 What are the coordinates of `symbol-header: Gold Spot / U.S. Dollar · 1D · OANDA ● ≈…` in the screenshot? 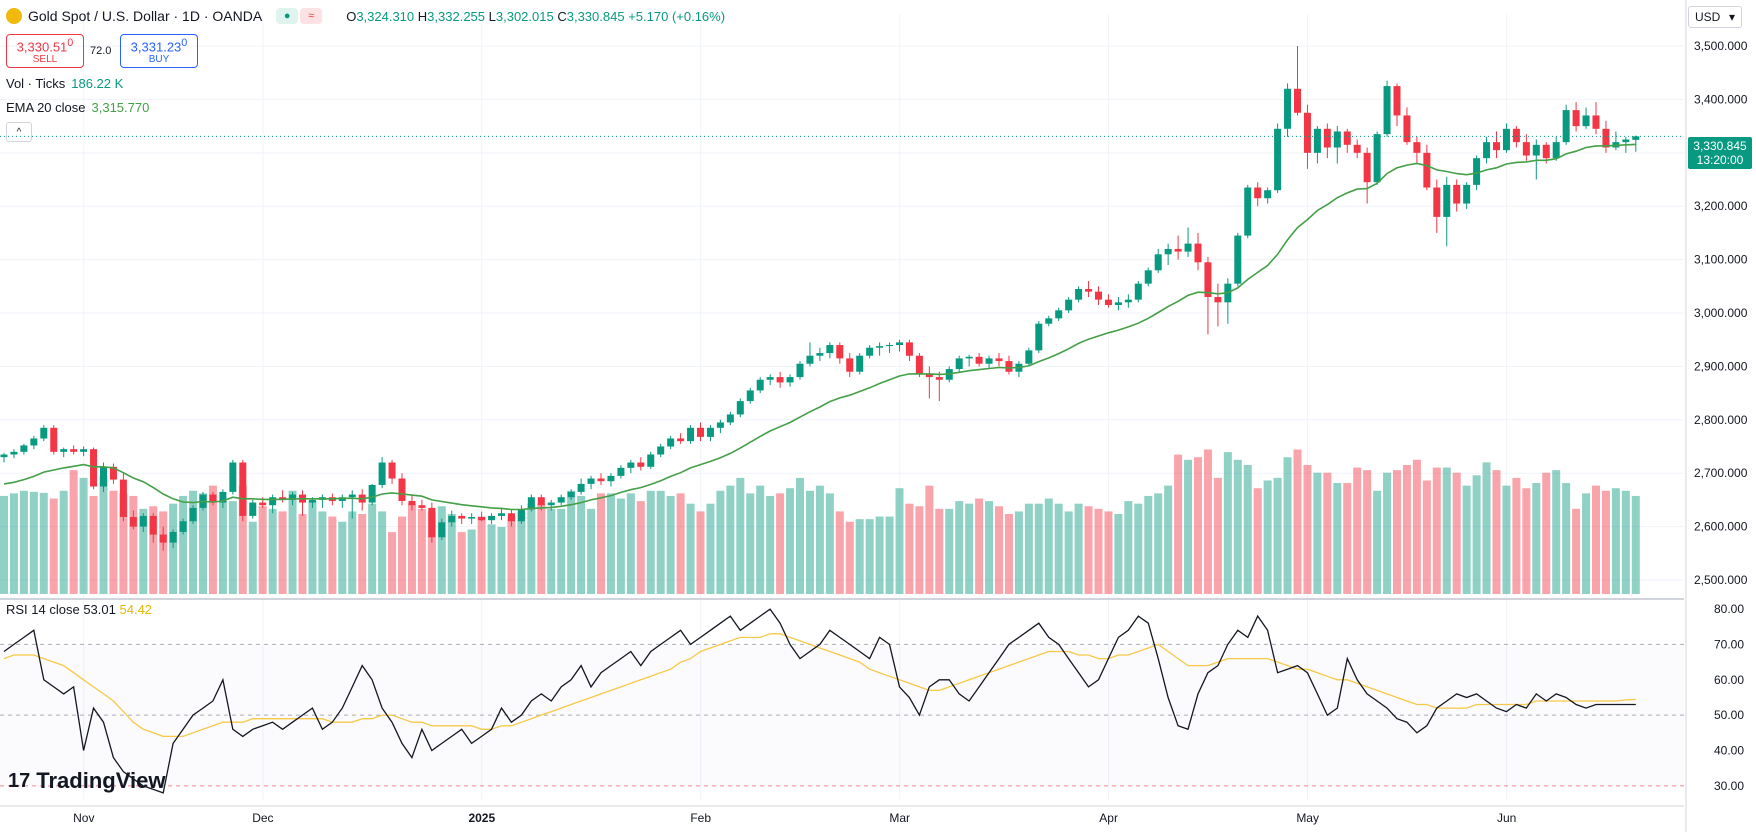 It's located at (365, 16).